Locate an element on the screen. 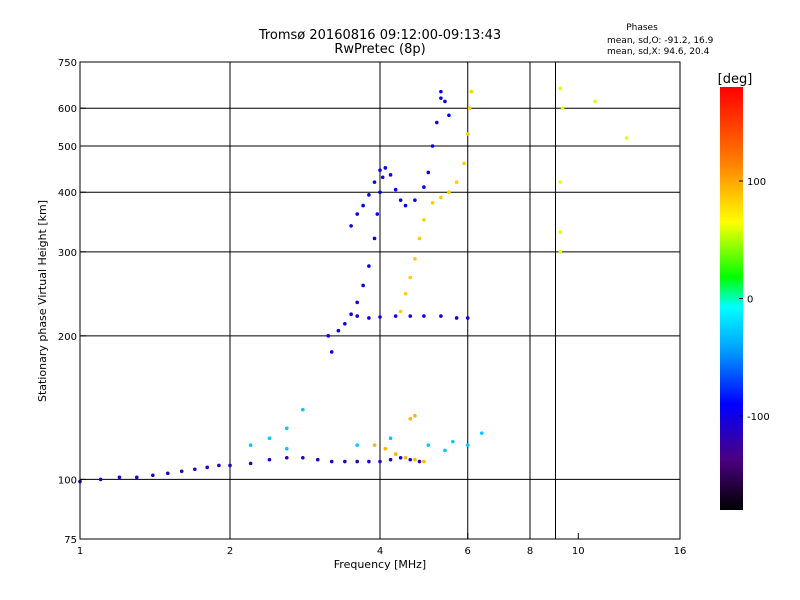 This screenshot has width=800, height=600. y-tick-label: 75 is located at coordinates (70, 540).